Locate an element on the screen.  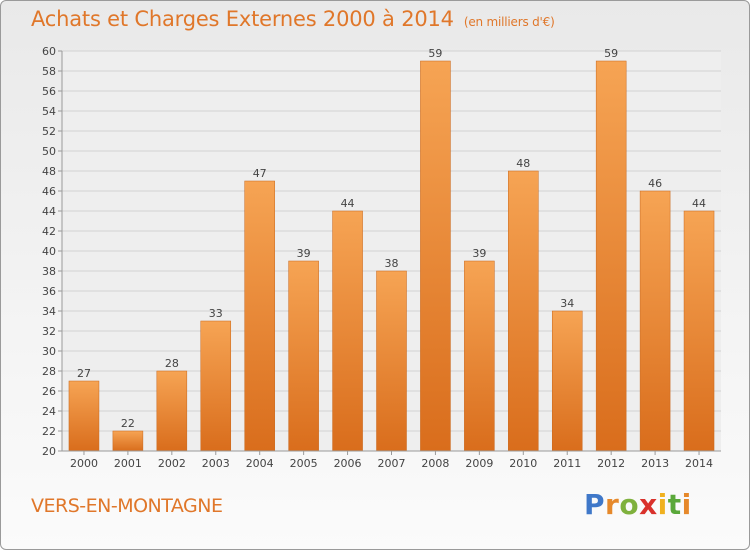
logo-letter: x is located at coordinates (648, 504).